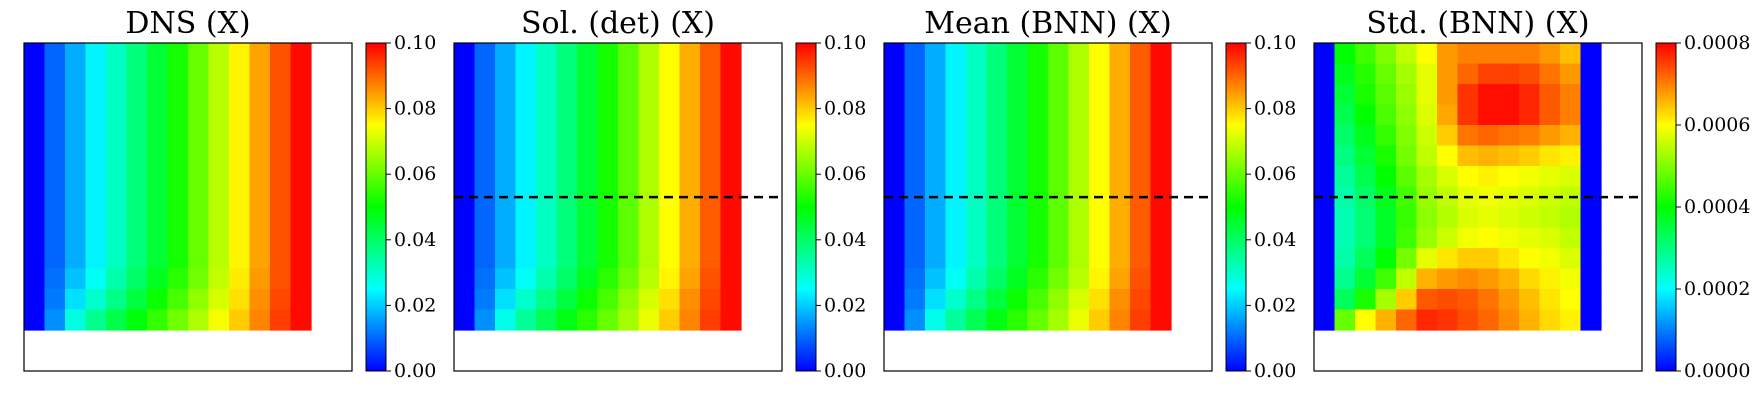 The height and width of the screenshot is (400, 1760). Describe the element at coordinates (376, 207) in the screenshot. I see `colorbar` at that location.